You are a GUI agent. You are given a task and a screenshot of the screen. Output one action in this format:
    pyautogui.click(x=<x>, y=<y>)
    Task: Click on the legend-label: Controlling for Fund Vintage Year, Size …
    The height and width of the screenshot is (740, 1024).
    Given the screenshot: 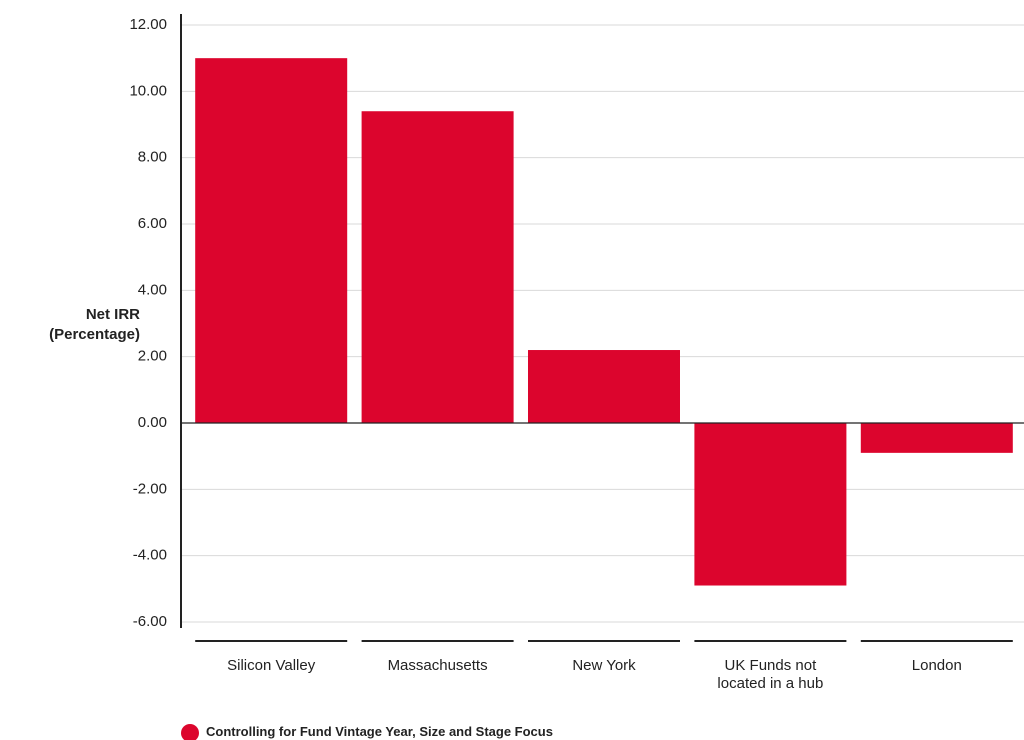 What is the action you would take?
    pyautogui.click(x=379, y=731)
    